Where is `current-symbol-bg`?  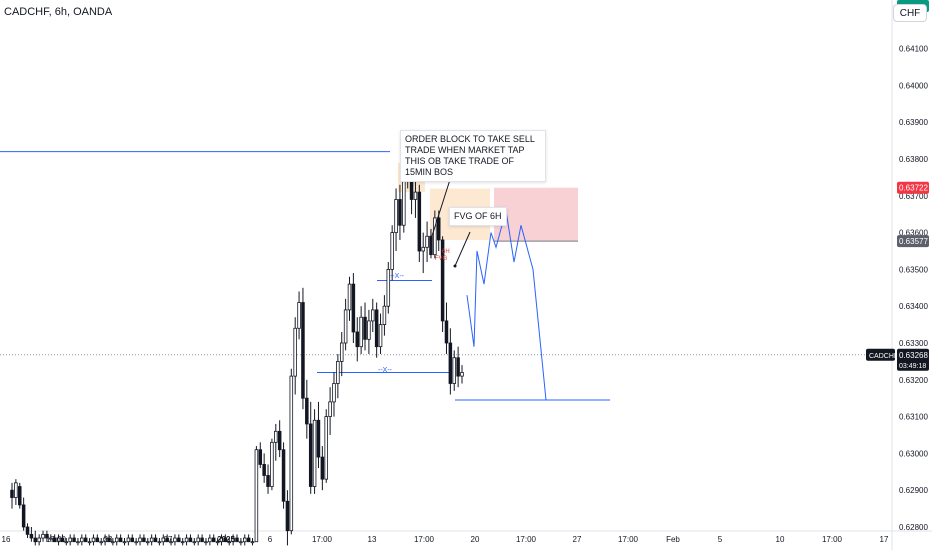 current-symbol-bg is located at coordinates (880, 354).